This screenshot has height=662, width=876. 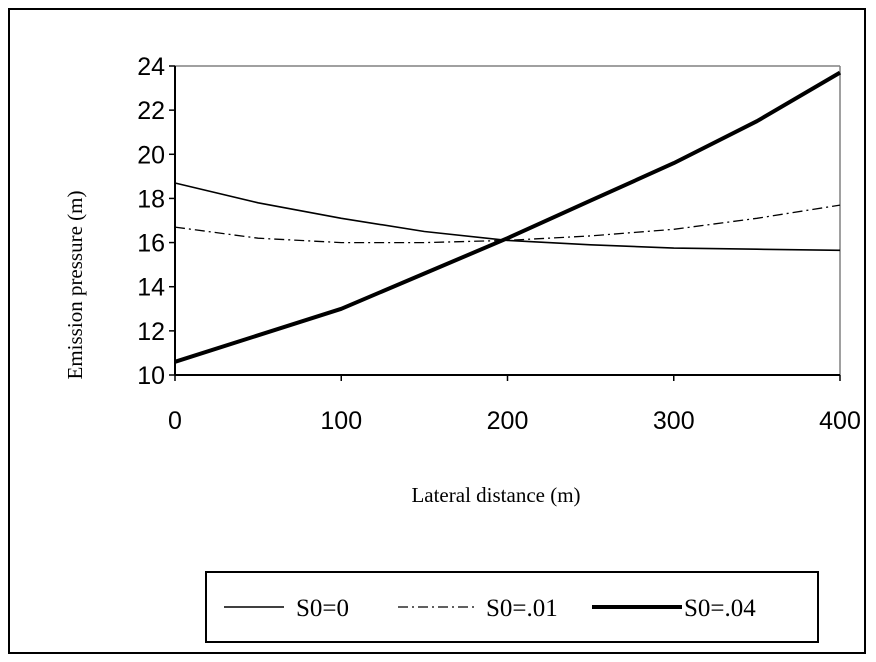 I want to click on y-tick-label: 24, so click(x=151, y=67).